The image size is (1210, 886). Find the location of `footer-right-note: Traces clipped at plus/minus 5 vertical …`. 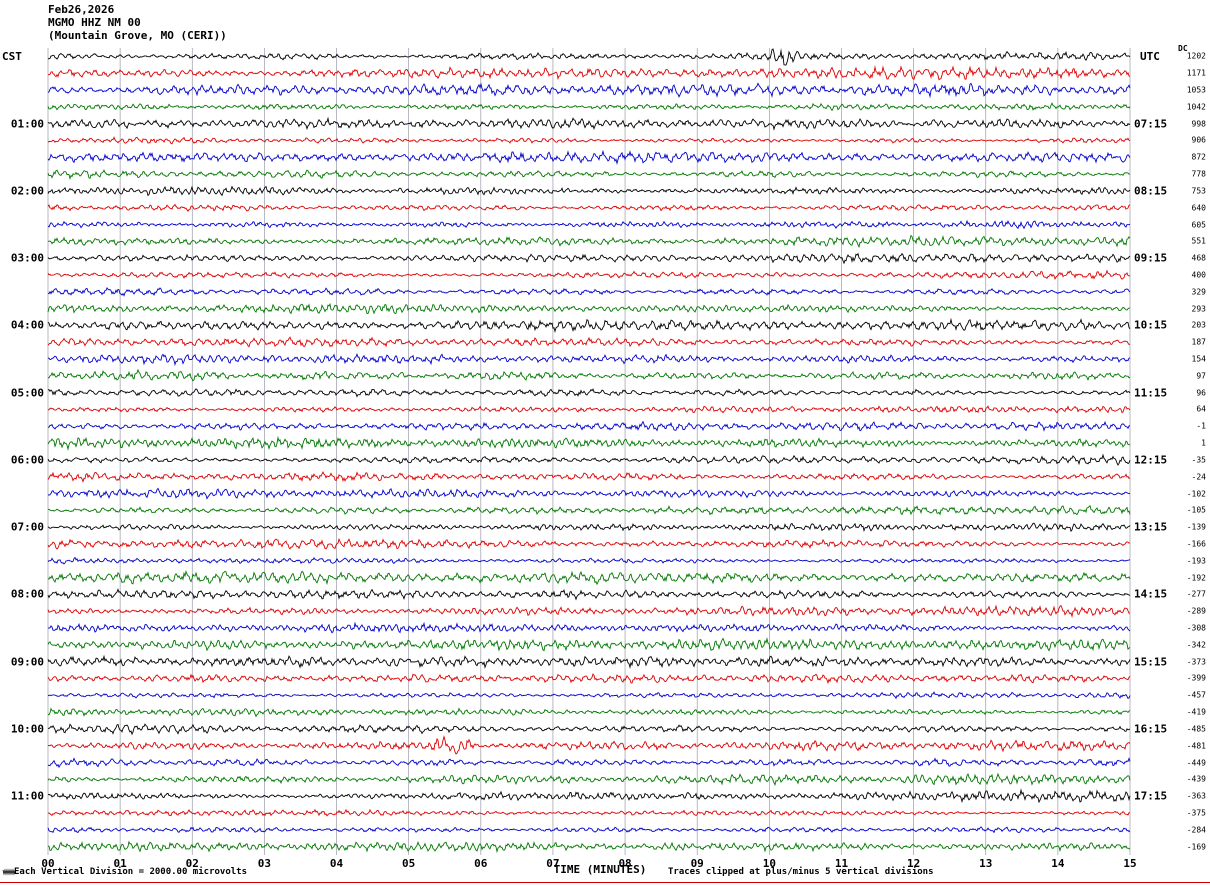

footer-right-note: Traces clipped at plus/minus 5 vertical … is located at coordinates (801, 872).